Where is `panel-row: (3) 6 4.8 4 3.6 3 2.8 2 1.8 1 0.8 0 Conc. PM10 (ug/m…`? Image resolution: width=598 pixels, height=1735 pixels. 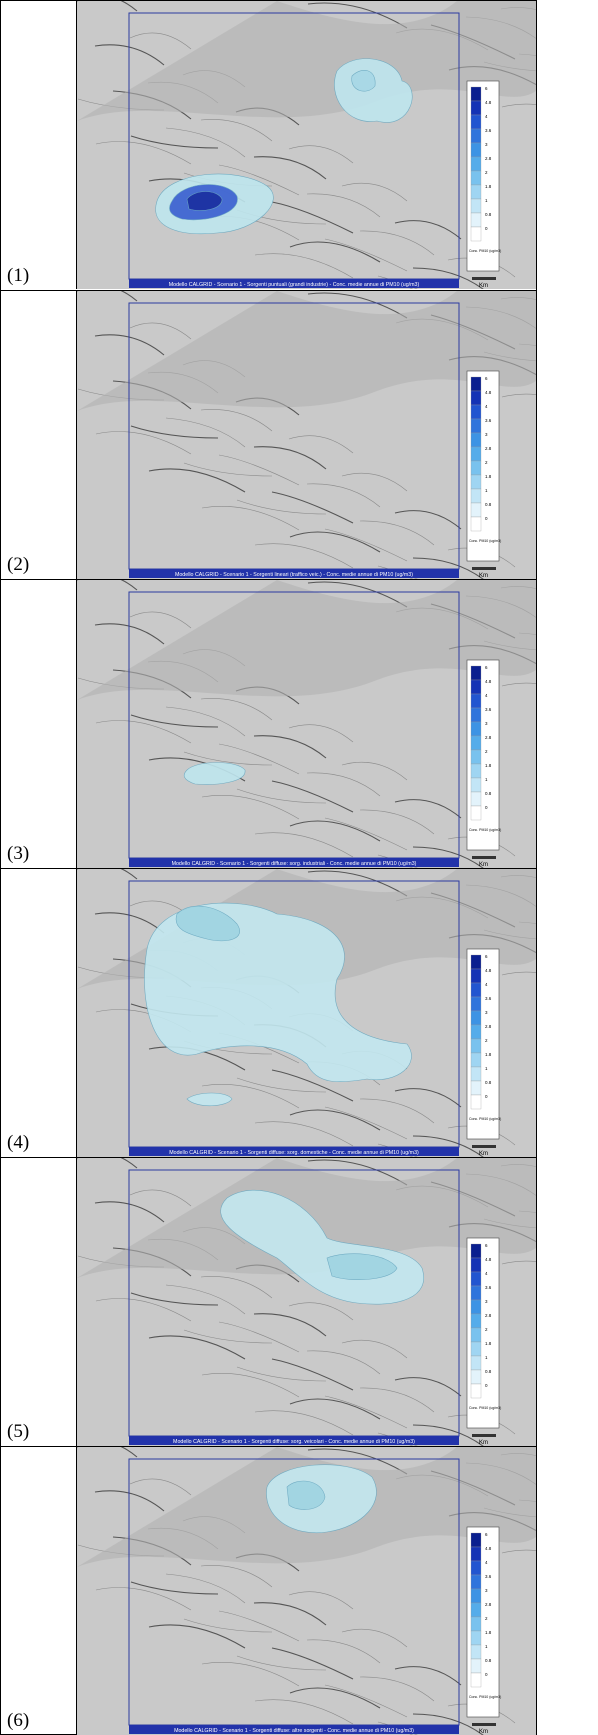
panel-row: (3) 6 4.8 4 3.6 3 2.8 2 1.8 1 0.8 0 Conc. PM10 (ug/m… is located at coordinates (268, 723).